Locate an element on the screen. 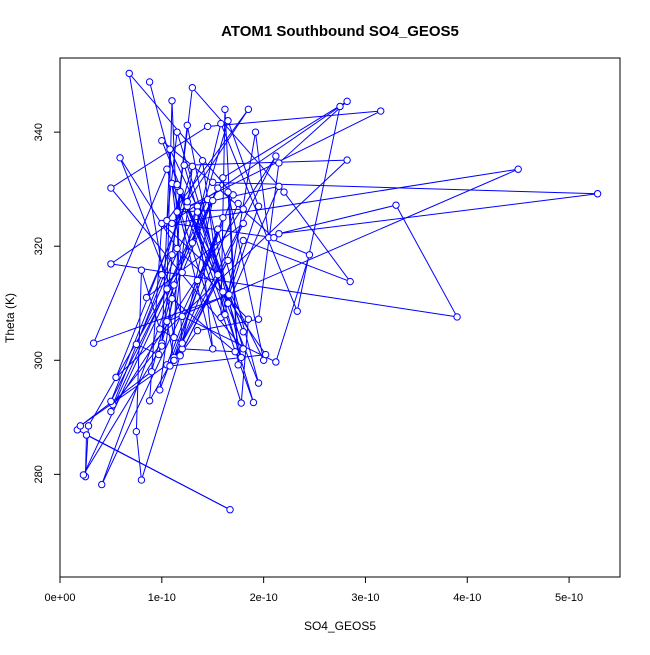 Image resolution: width=650 pixels, height=655 pixels. x-axis-label: SO4_GEOS5 is located at coordinates (340, 626).